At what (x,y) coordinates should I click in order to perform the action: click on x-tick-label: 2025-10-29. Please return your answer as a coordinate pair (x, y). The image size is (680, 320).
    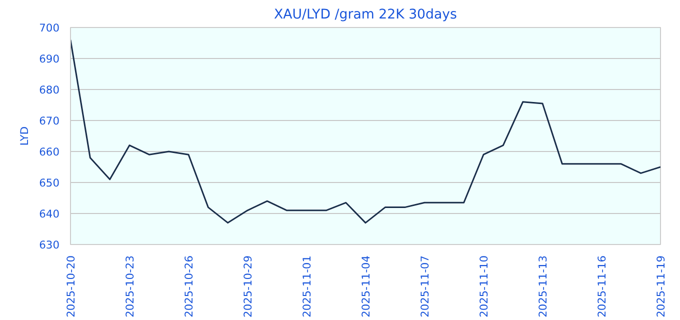
    Looking at the image, I should click on (248, 286).